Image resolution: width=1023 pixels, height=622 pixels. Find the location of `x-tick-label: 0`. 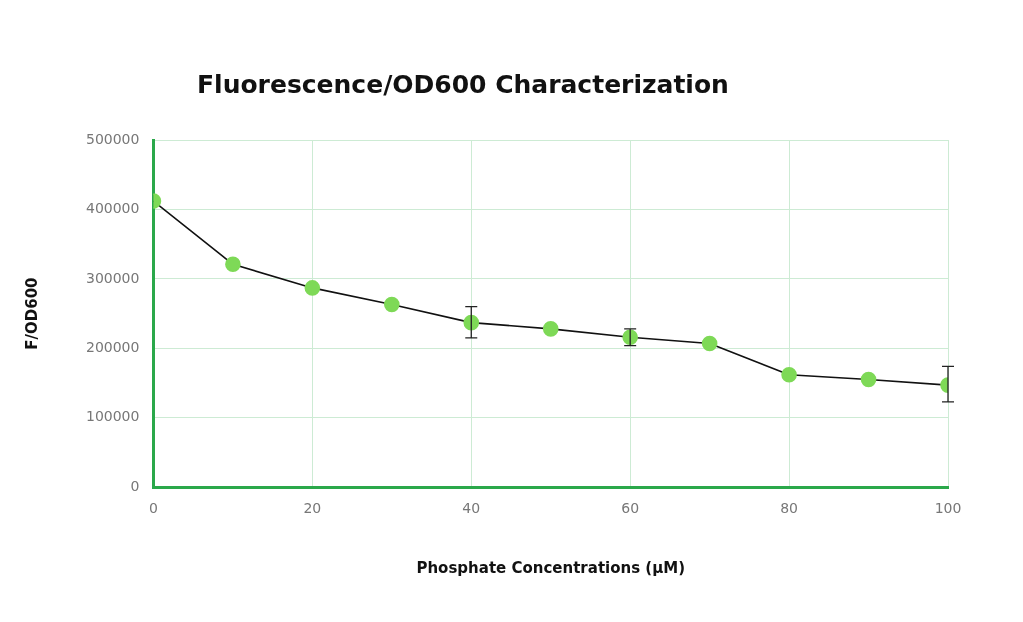

x-tick-label: 0 is located at coordinates (153, 508).